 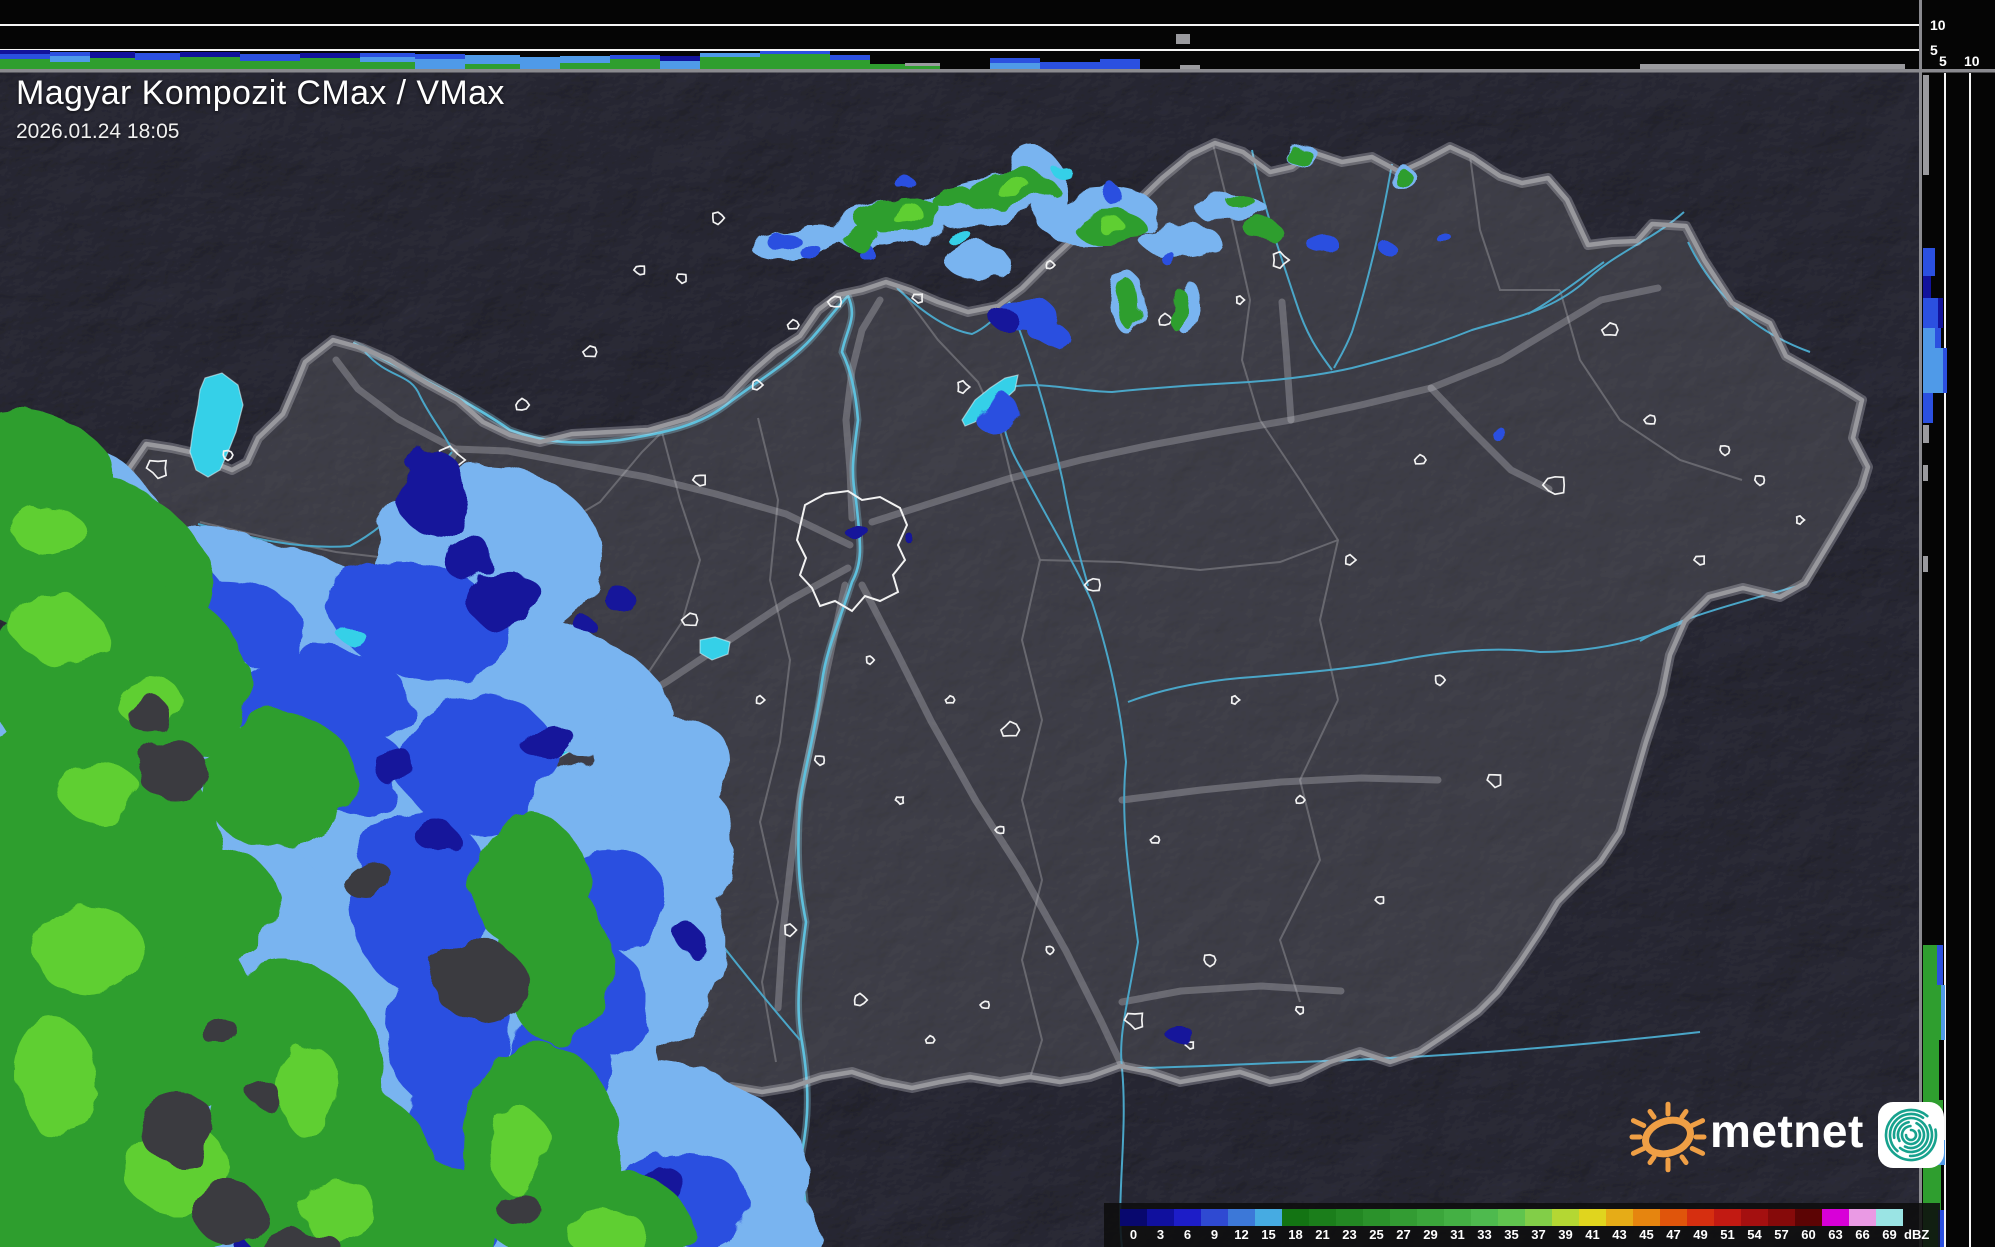 I want to click on product-timestamp: 2026.01.24 18:05, so click(x=98, y=131).